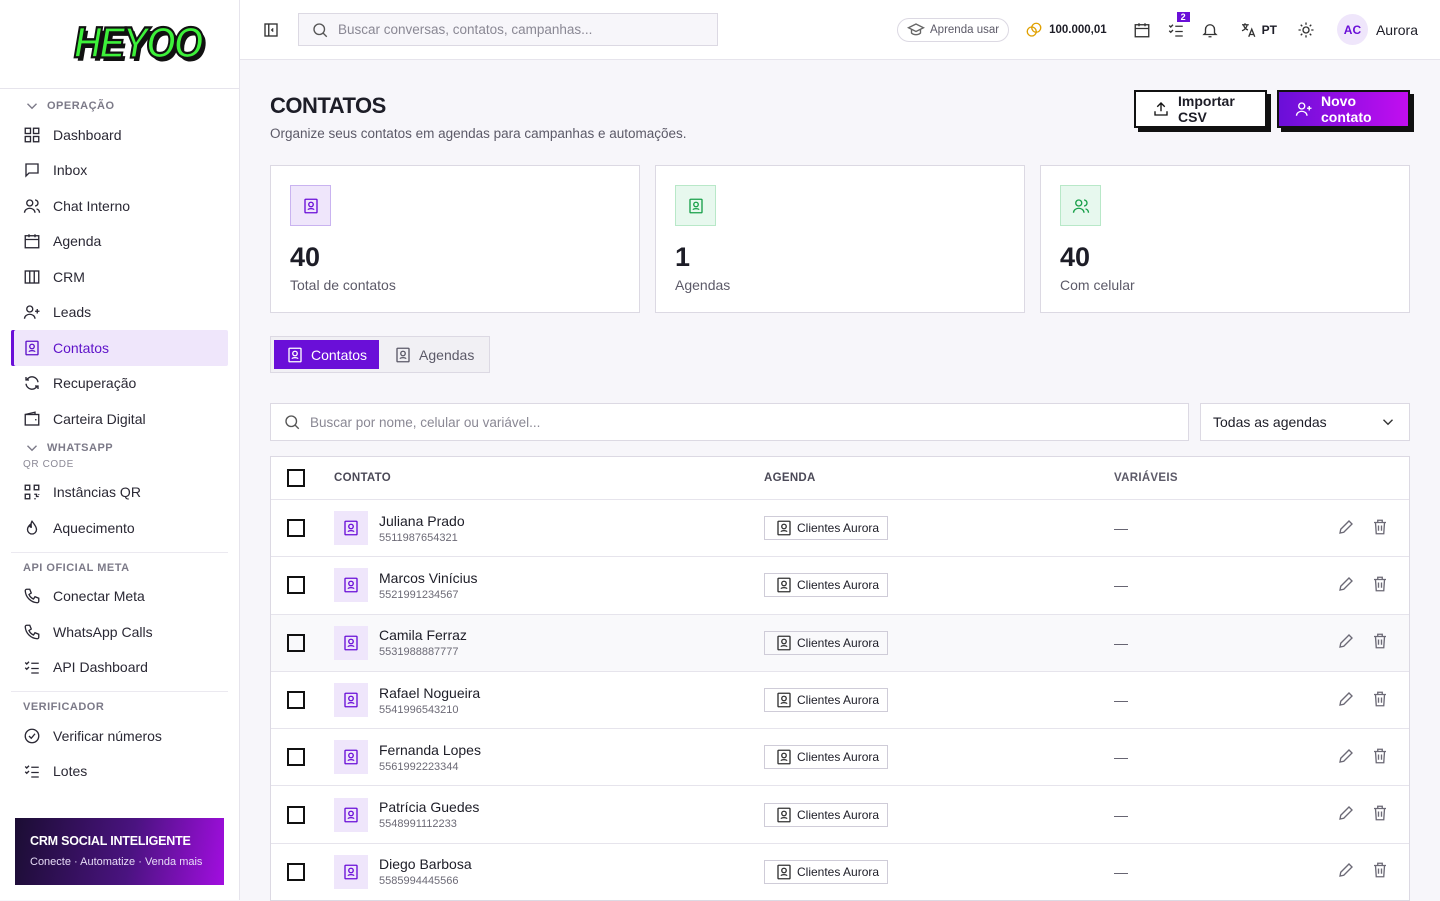  I want to click on section-title: WHATSAPP, so click(119, 448).